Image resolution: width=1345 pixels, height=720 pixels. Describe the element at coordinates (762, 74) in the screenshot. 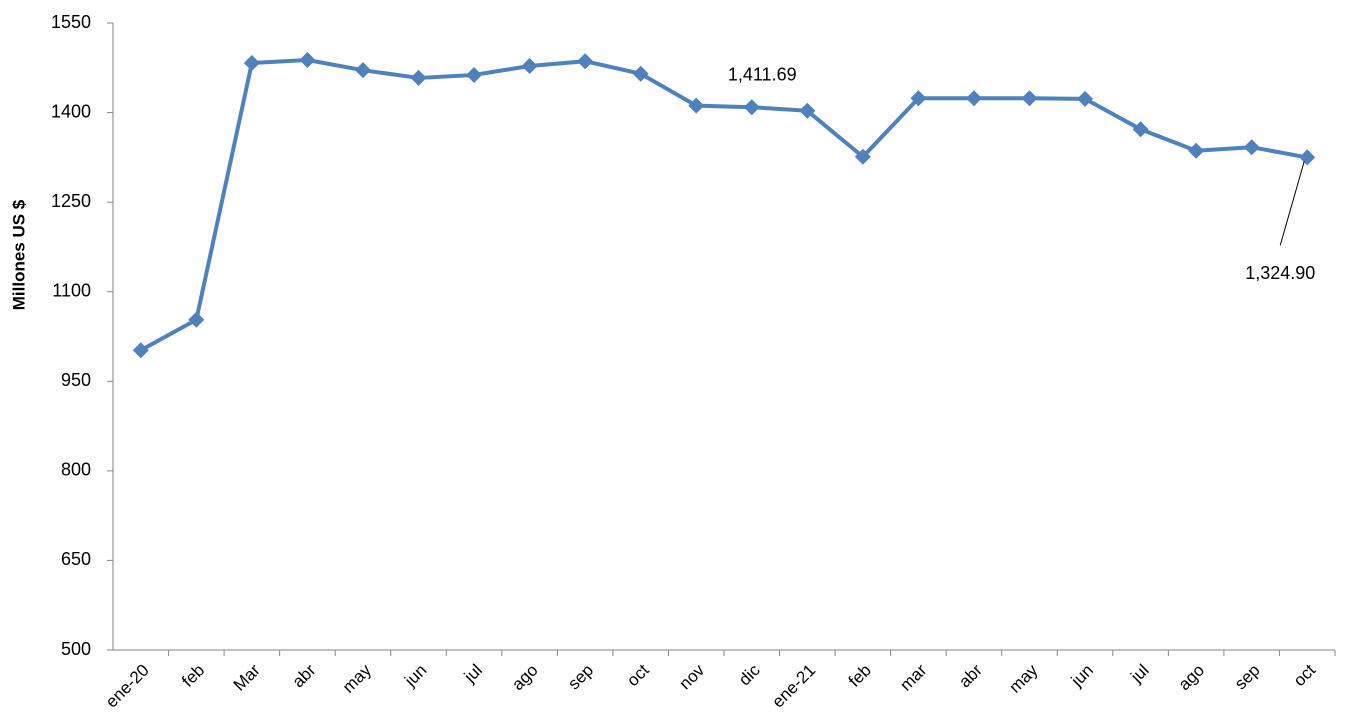

I see `data-label: 1,411.69` at that location.